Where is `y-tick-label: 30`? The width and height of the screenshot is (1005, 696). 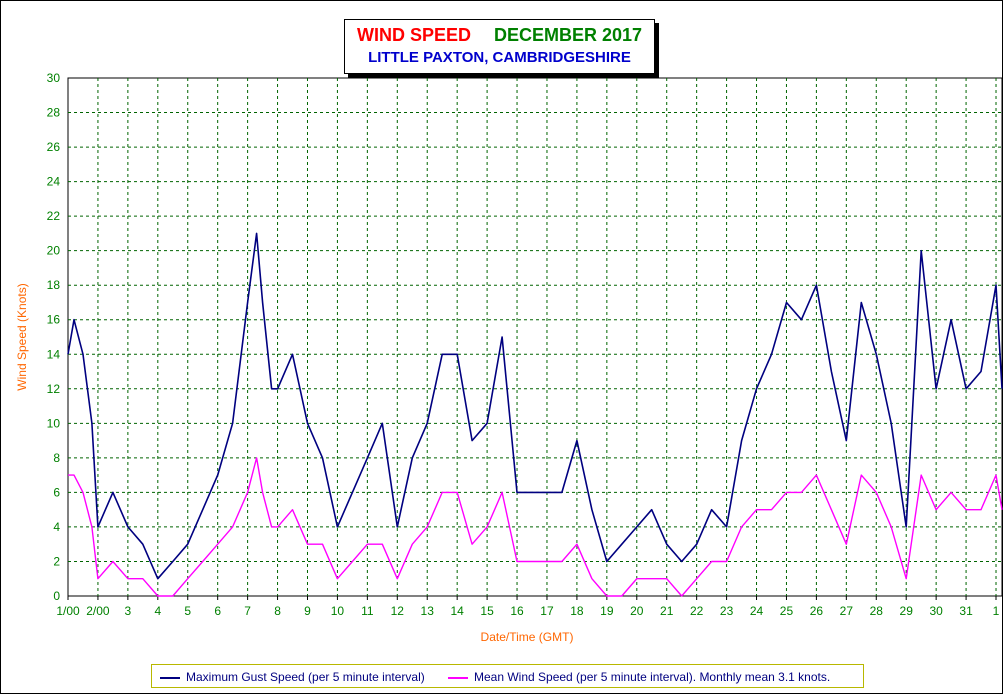
y-tick-label: 30 is located at coordinates (54, 78).